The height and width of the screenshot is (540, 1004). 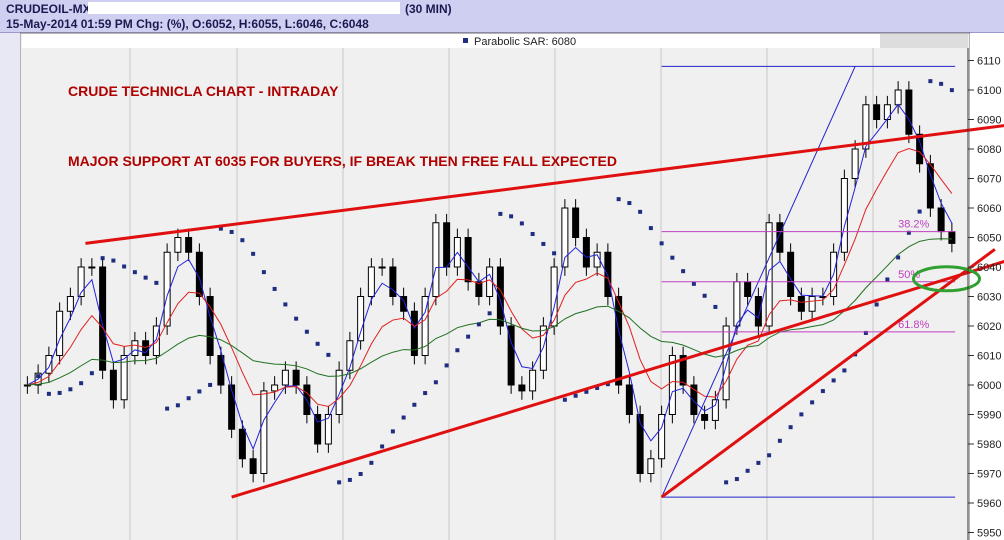 What do you see at coordinates (989, 121) in the screenshot?
I see `y-tick-label: 6090` at bounding box center [989, 121].